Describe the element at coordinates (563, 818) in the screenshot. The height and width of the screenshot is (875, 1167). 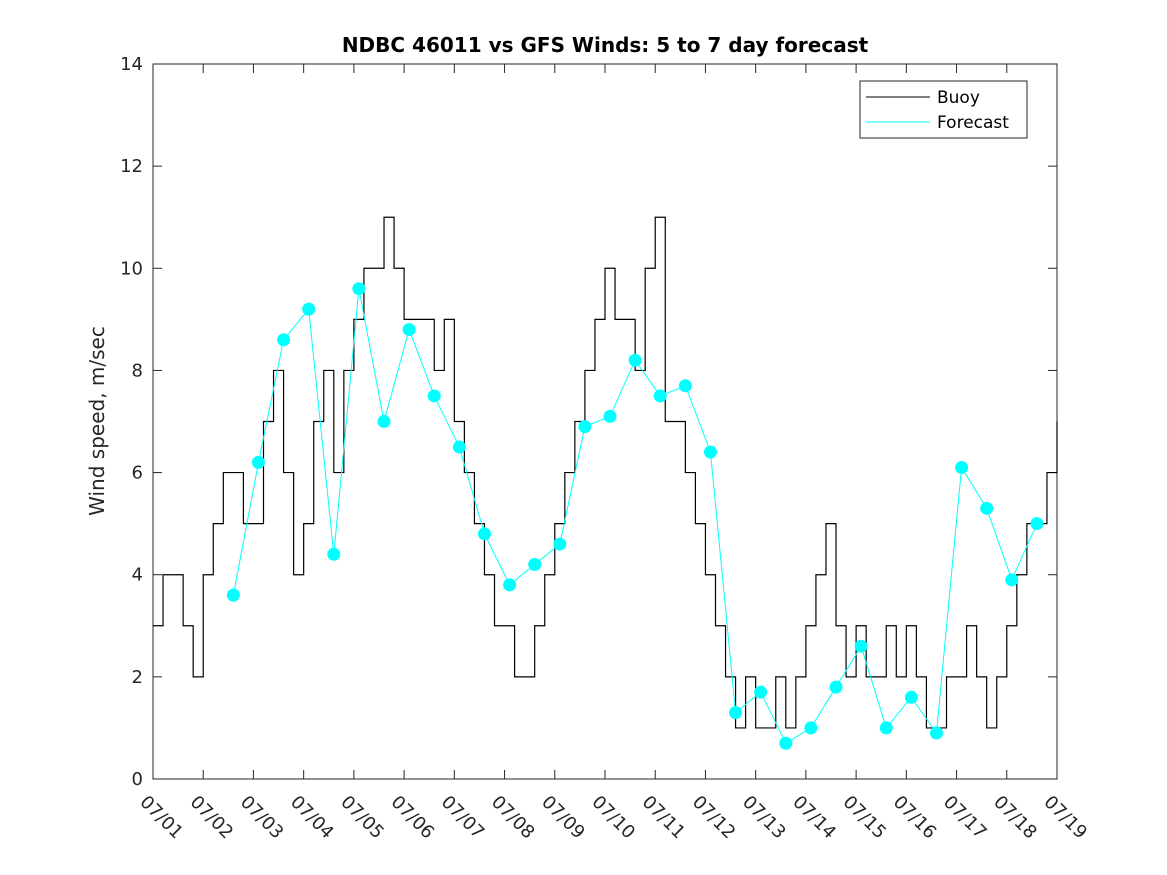
I see `x-tick-label: 07/09` at that location.